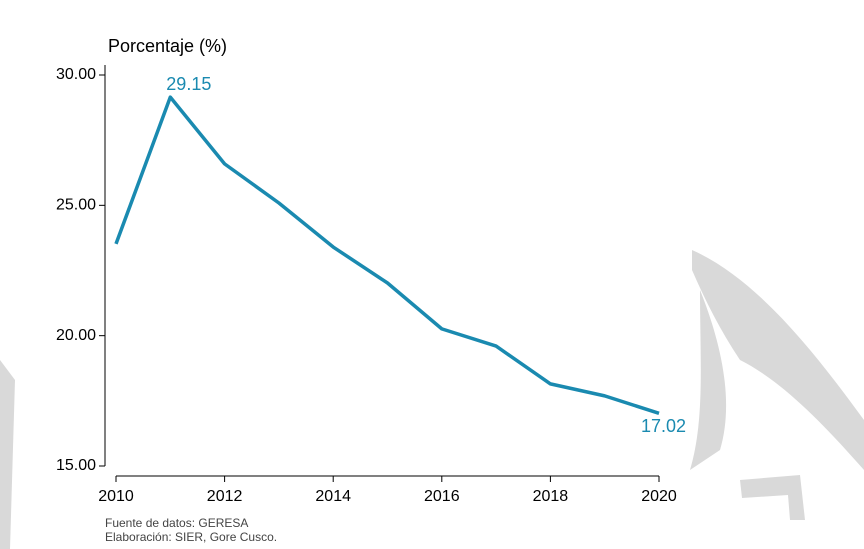  Describe the element at coordinates (167, 46) in the screenshot. I see `y-axis-label: Porcentaje (%)` at that location.